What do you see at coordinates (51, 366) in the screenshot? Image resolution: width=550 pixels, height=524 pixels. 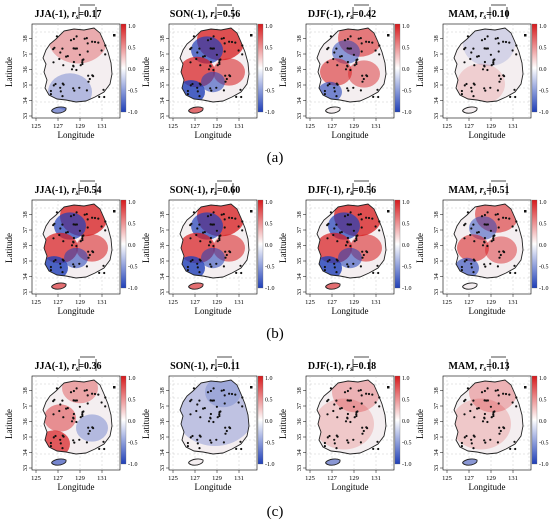 I see `season-label: JJA(-1),` at bounding box center [51, 366].